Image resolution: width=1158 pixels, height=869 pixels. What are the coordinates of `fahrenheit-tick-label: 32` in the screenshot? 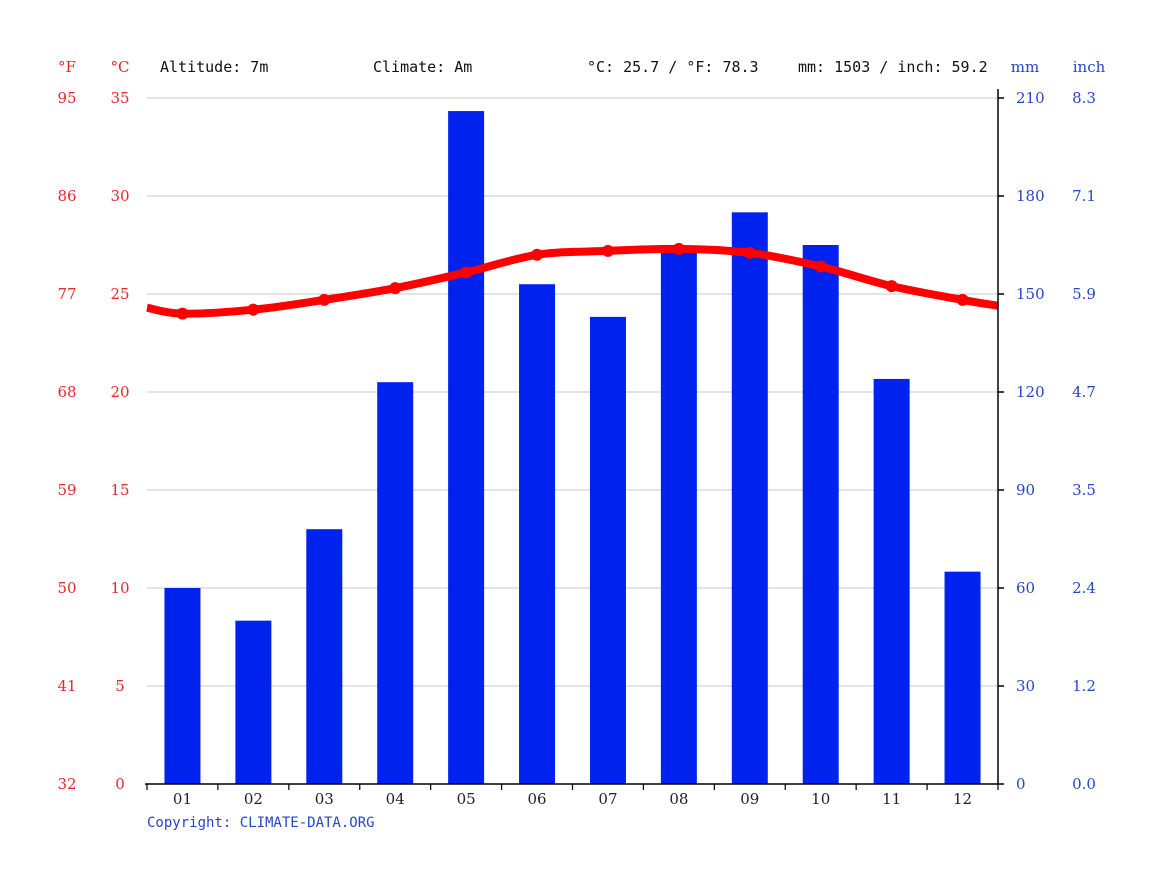 It's located at (66, 784).